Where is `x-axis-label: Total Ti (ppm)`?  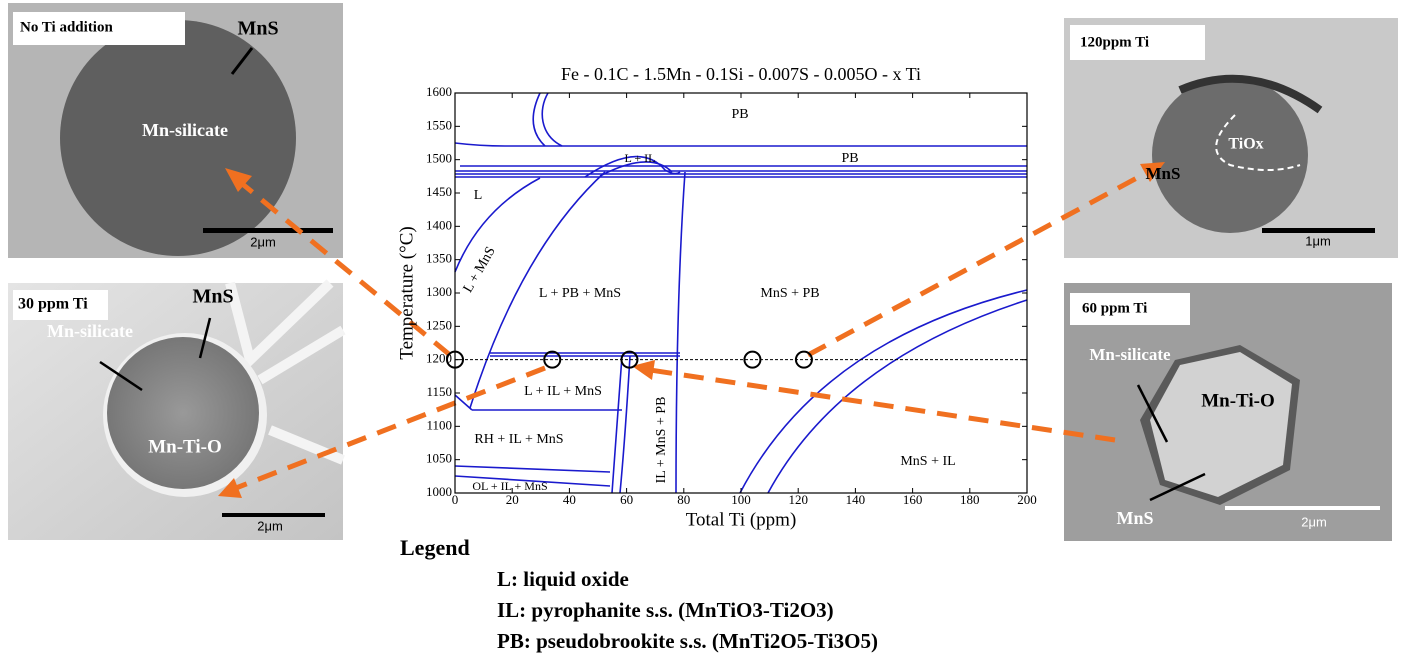 x-axis-label: Total Ti (ppm) is located at coordinates (741, 519).